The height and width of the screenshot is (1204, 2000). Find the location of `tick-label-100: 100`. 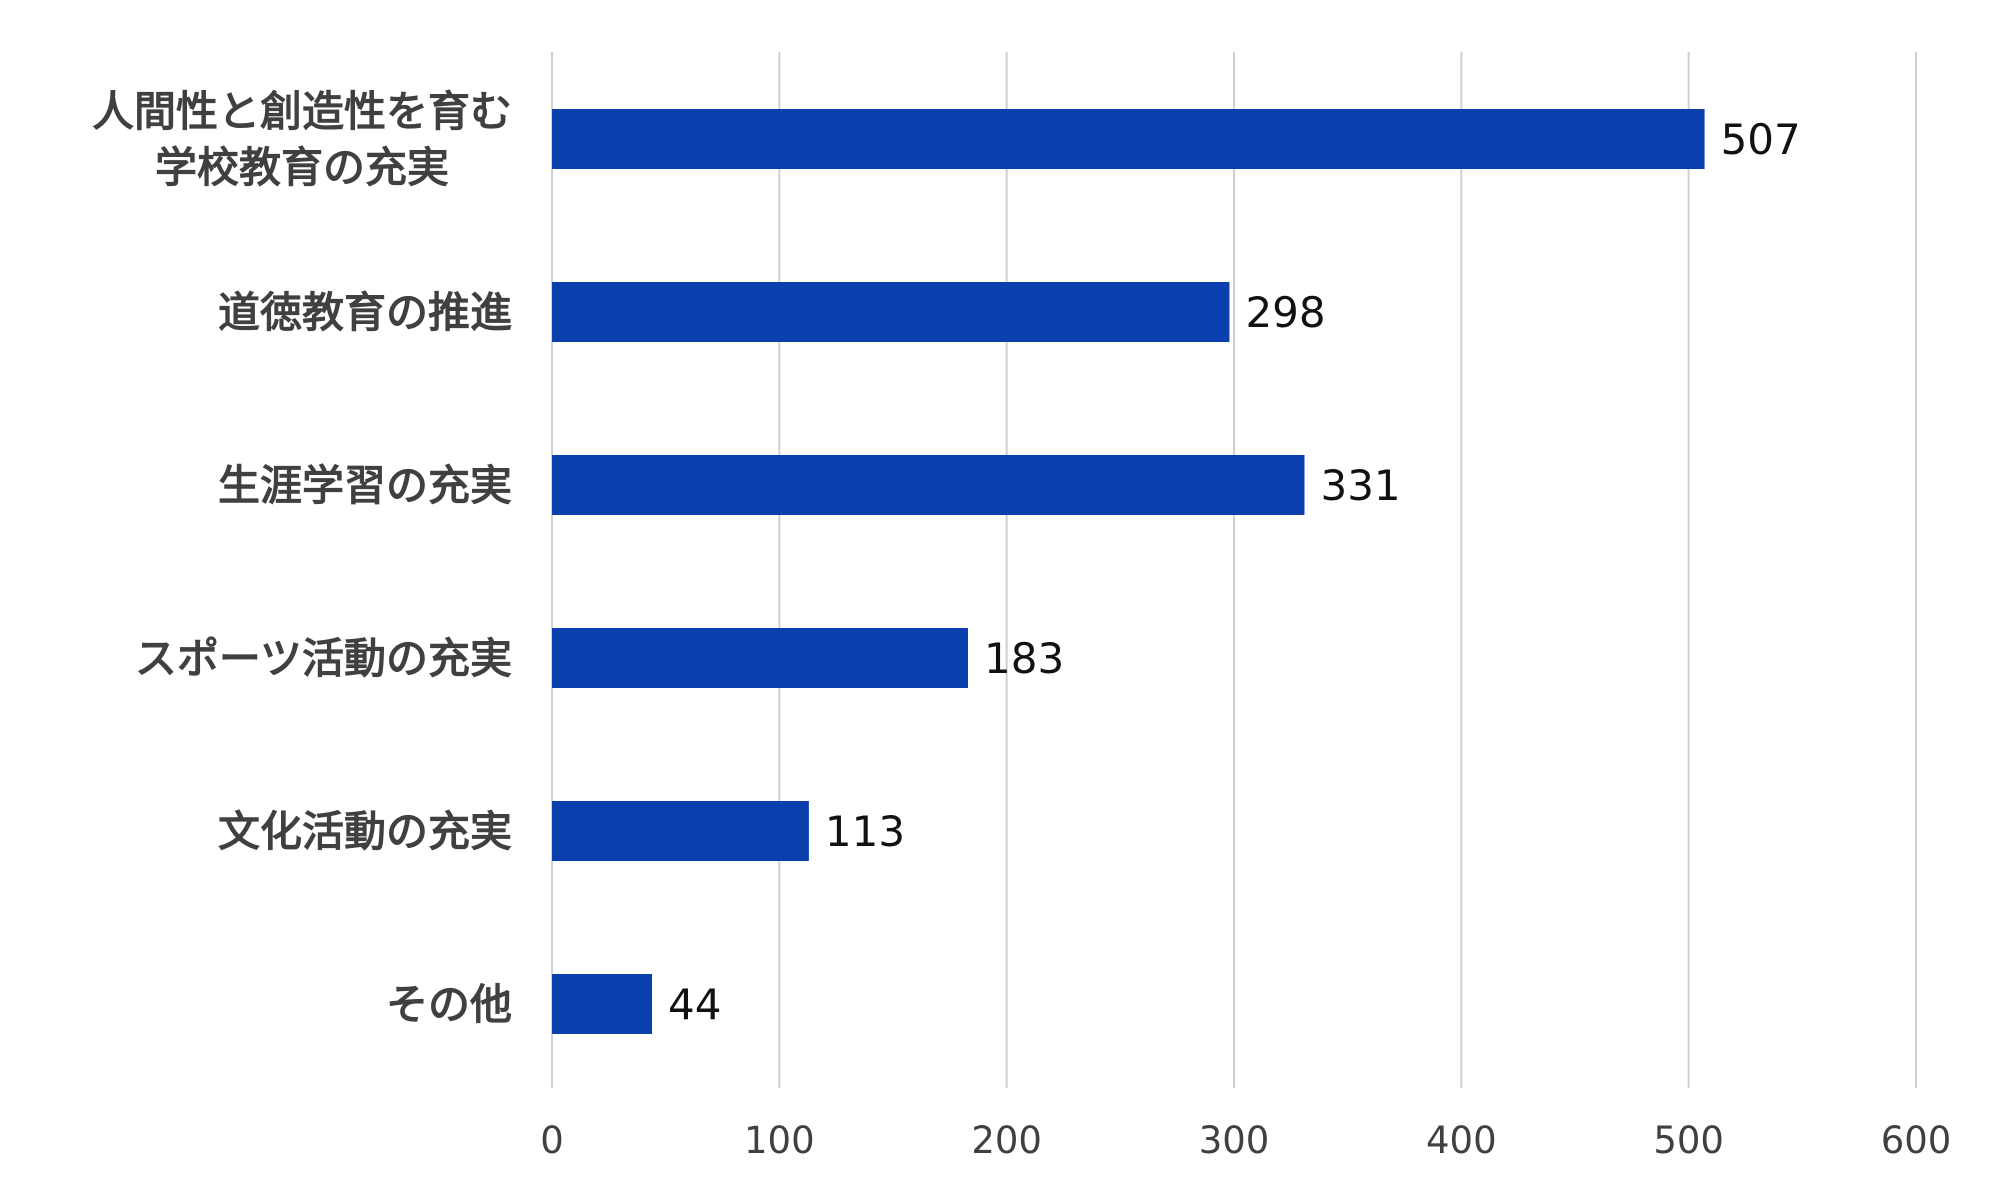

tick-label-100: 100 is located at coordinates (779, 1140).